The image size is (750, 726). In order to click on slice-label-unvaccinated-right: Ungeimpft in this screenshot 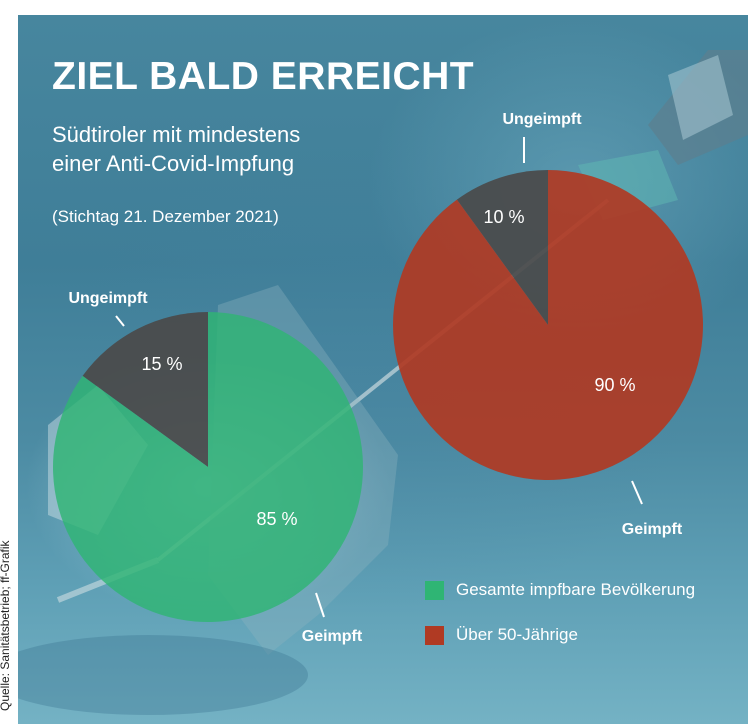, I will do `click(542, 119)`.